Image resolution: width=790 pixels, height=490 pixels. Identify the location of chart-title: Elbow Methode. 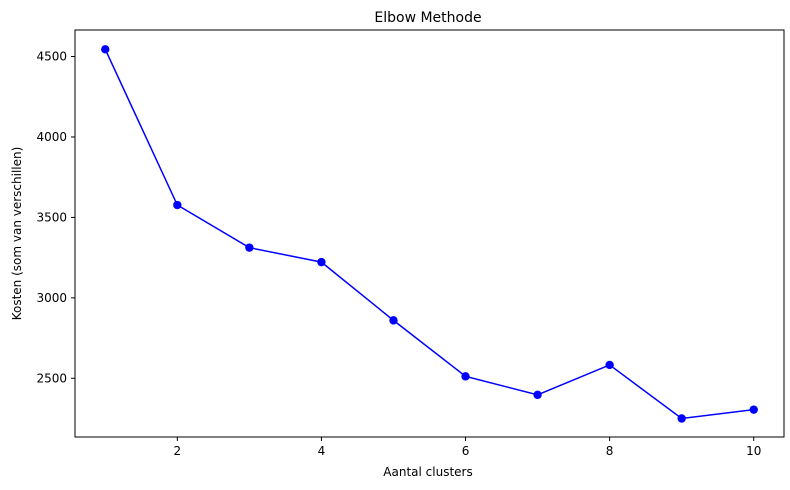
(427, 18).